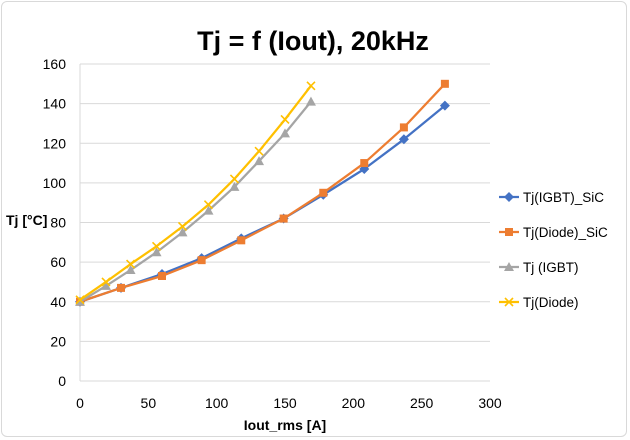 The image size is (630, 440). I want to click on x-tick-200: 200, so click(354, 403).